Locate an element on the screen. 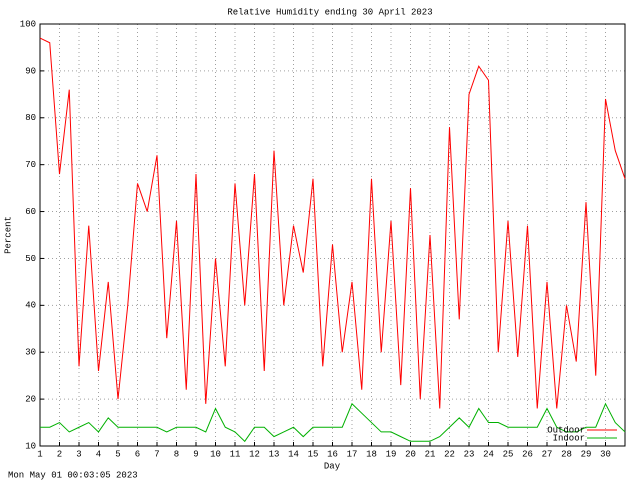 This screenshot has height=480, width=640. y-tick-label: 70 is located at coordinates (30, 165).